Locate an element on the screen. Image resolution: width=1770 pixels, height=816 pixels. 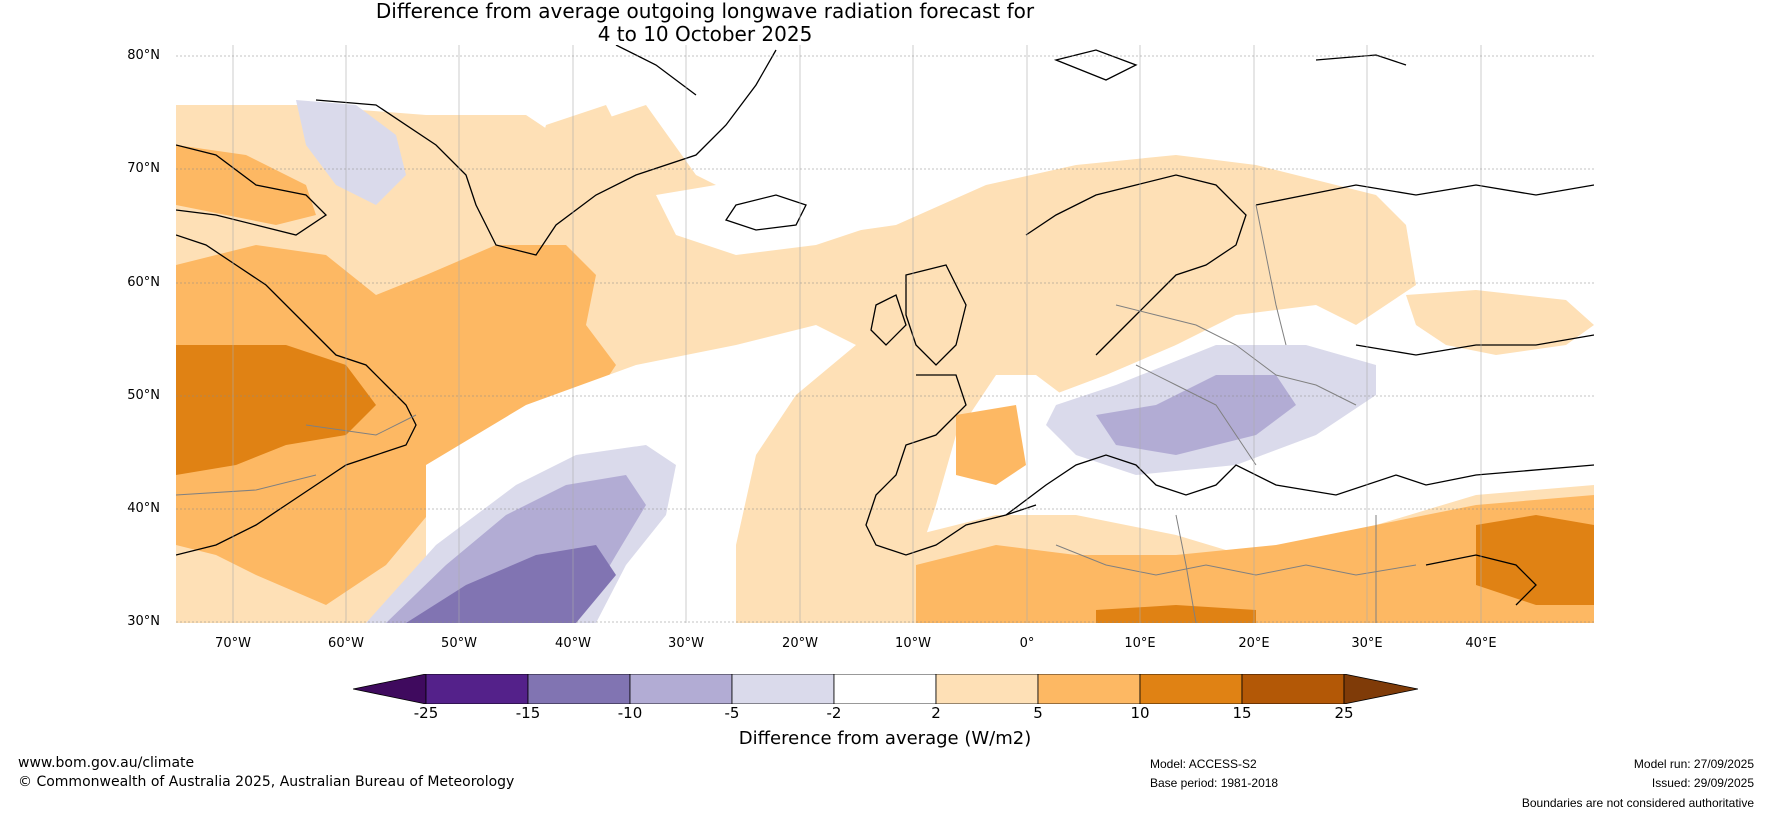
anomaly-region-neutral-greenland-sea is located at coordinates (766, 215).